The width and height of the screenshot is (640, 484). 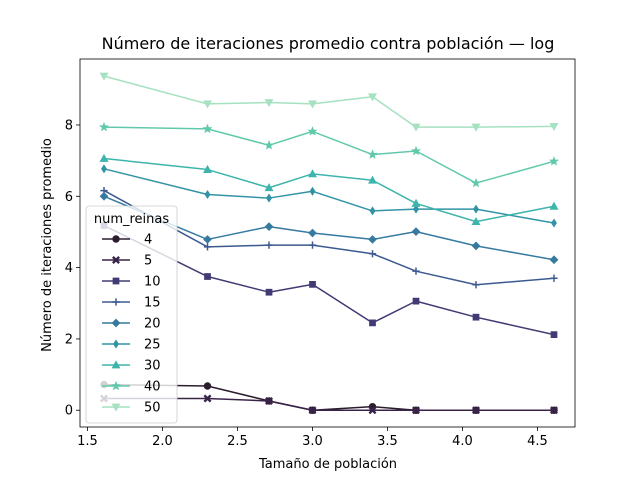 What do you see at coordinates (152, 303) in the screenshot?
I see `legend-label-15: 15` at bounding box center [152, 303].